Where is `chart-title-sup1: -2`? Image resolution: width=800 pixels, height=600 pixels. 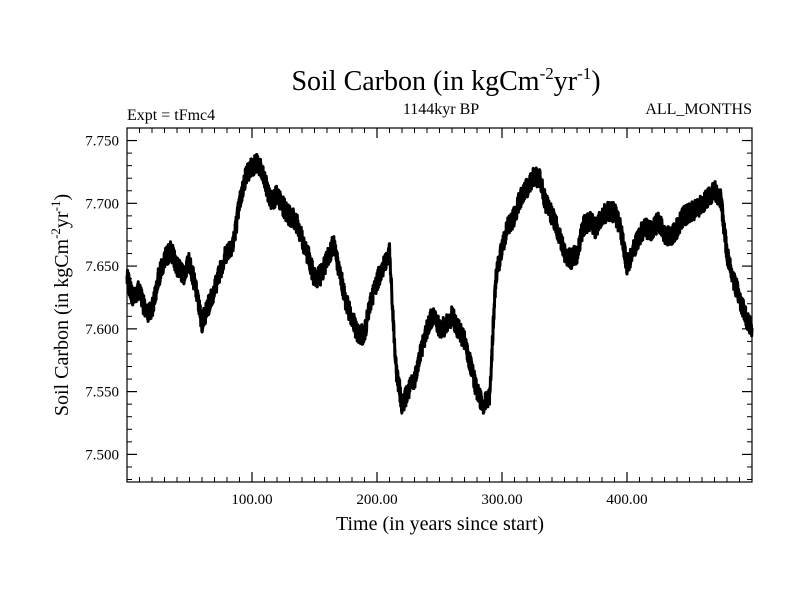 chart-title-sup1: -2 is located at coordinates (547, 73).